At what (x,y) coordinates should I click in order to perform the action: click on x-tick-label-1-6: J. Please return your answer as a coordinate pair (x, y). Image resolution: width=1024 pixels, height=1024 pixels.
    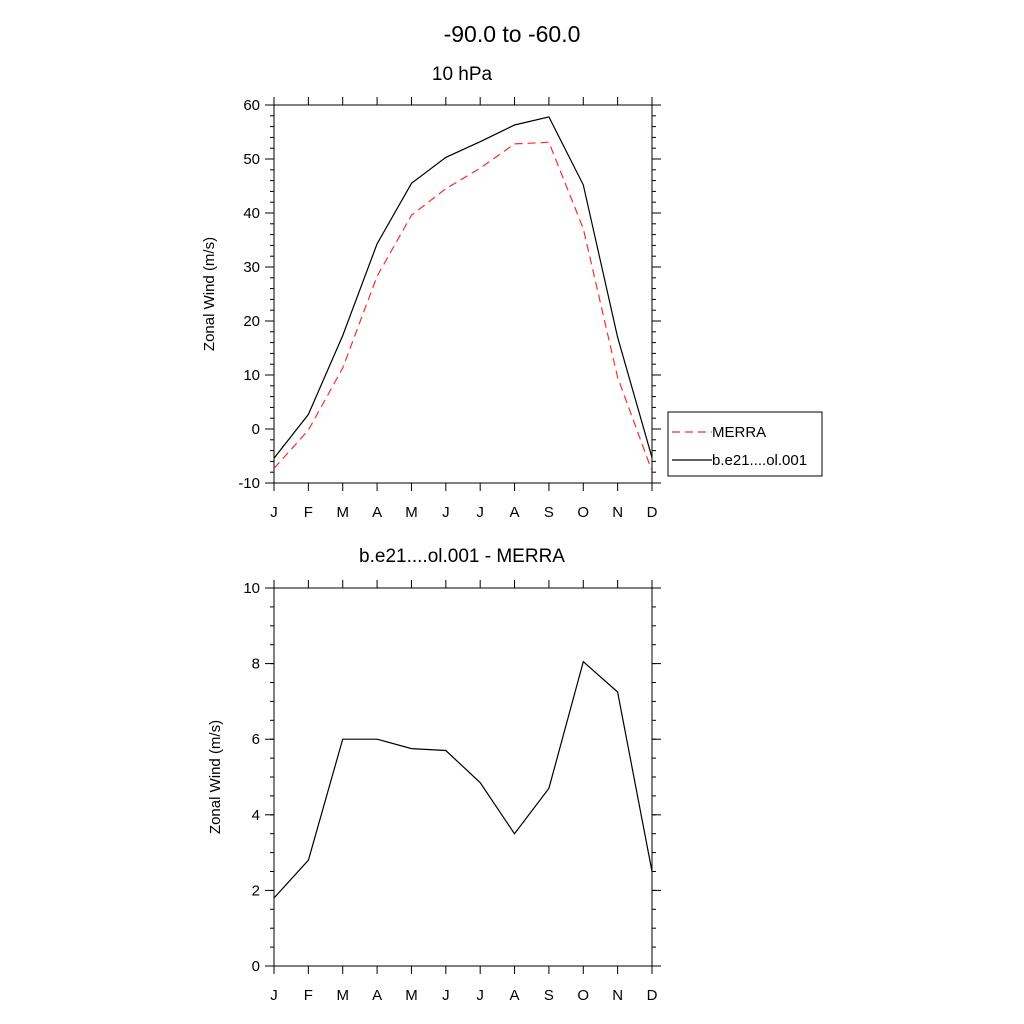
    Looking at the image, I should click on (480, 995).